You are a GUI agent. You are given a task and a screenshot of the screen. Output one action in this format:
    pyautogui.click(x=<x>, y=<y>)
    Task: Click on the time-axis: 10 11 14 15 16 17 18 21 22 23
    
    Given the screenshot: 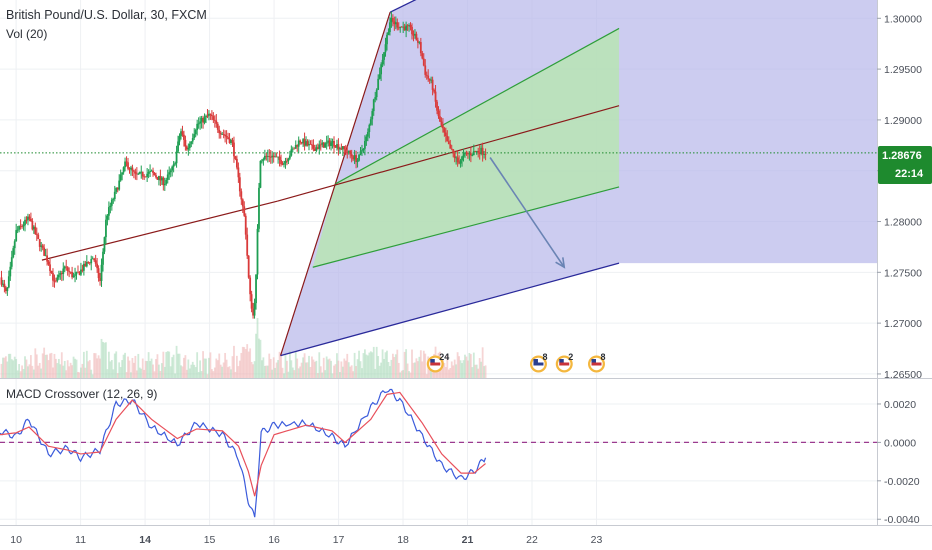 What is the action you would take?
    pyautogui.click(x=306, y=540)
    